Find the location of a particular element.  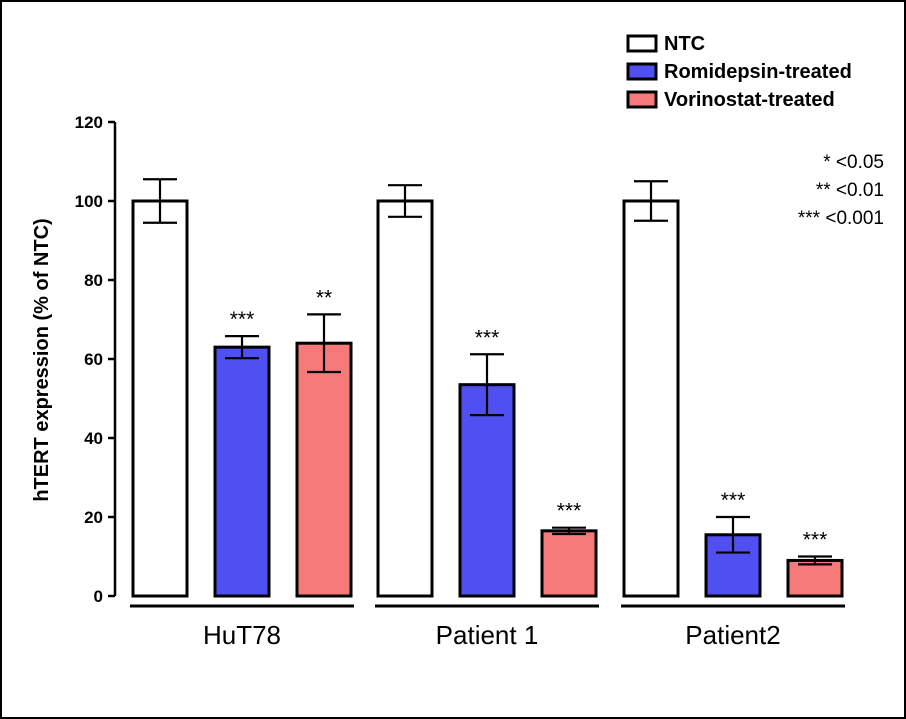

y-tick-label: 60 is located at coordinates (93, 359).